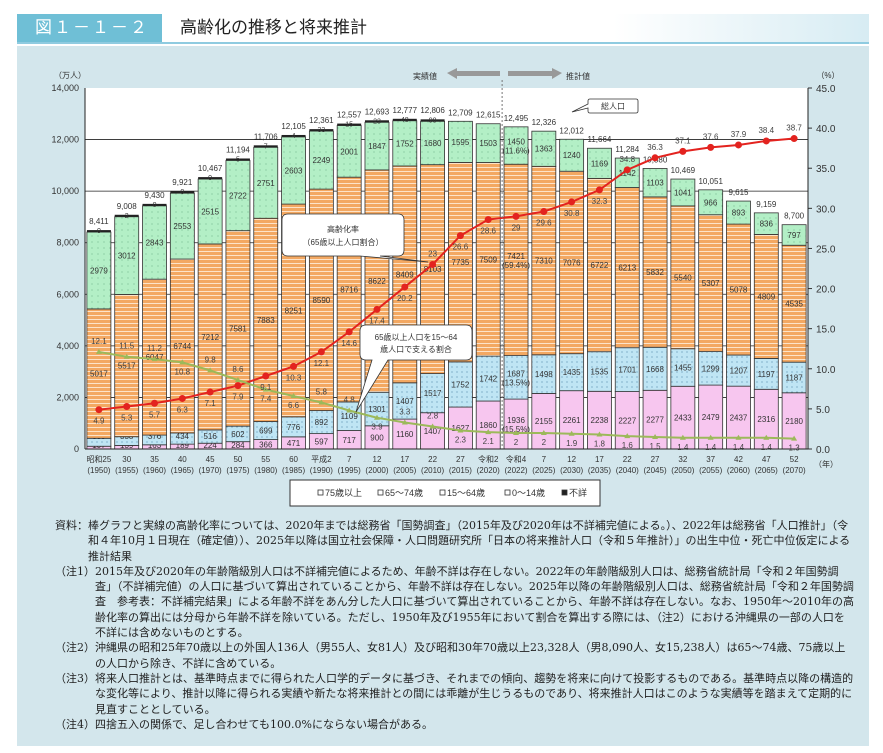  What do you see at coordinates (433, 431) in the screenshot?
I see `bar-value-label: 1407` at bounding box center [433, 431].